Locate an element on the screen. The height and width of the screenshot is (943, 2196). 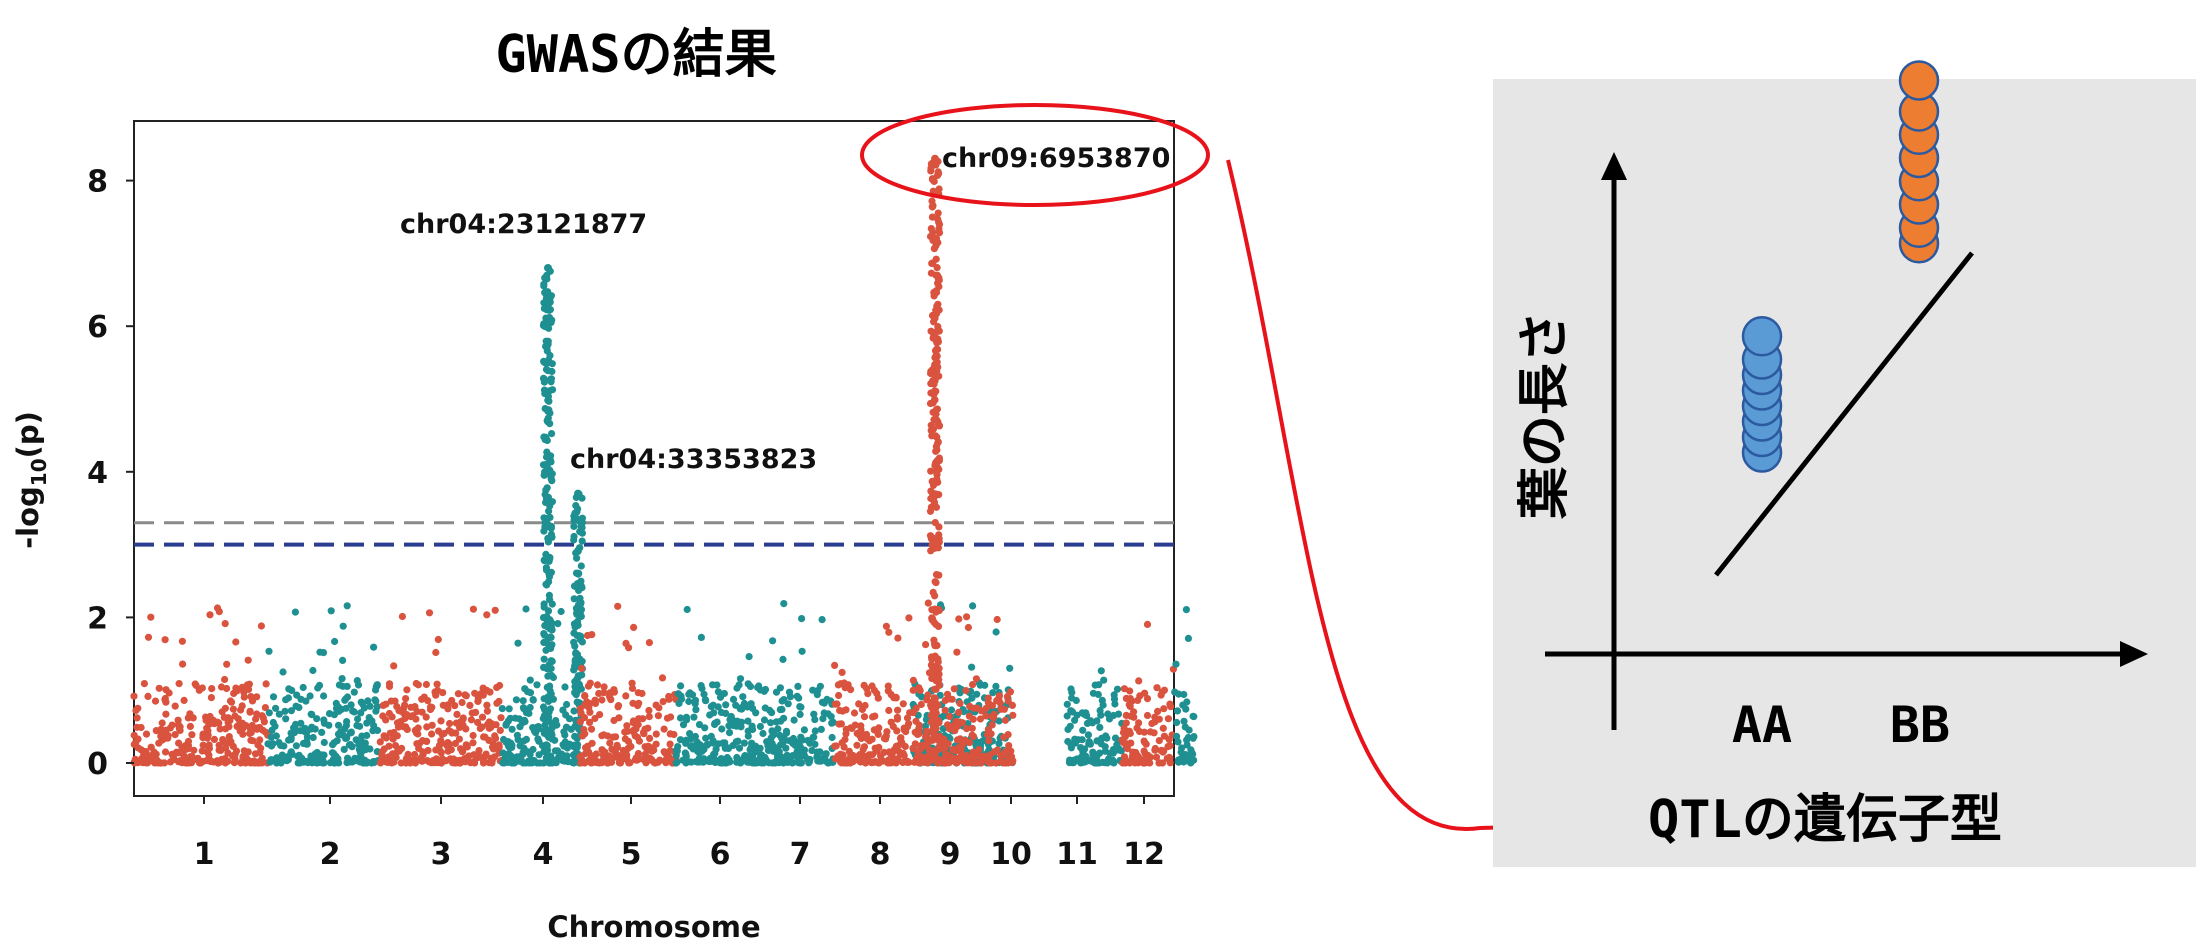
inset-x-label: QTLの遺伝子型 is located at coordinates (1825, 820).